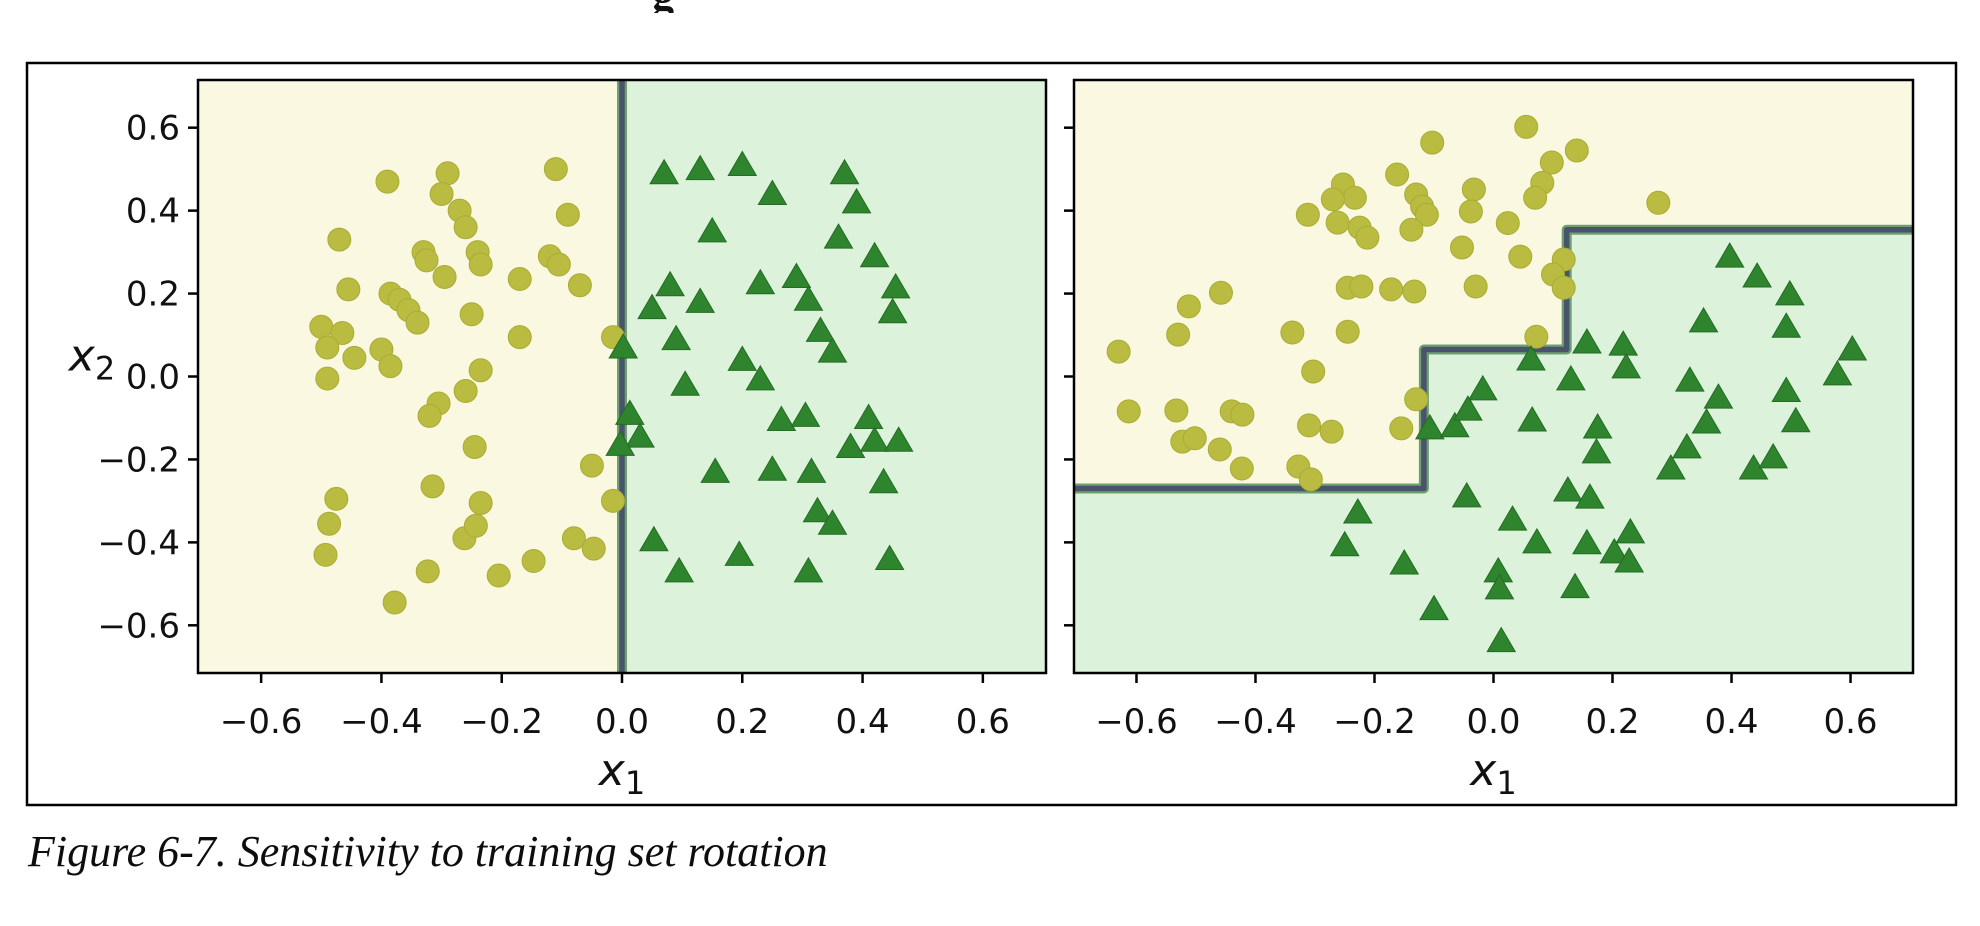 The height and width of the screenshot is (926, 1980). I want to click on y-tick-label: 0.0, so click(153, 378).